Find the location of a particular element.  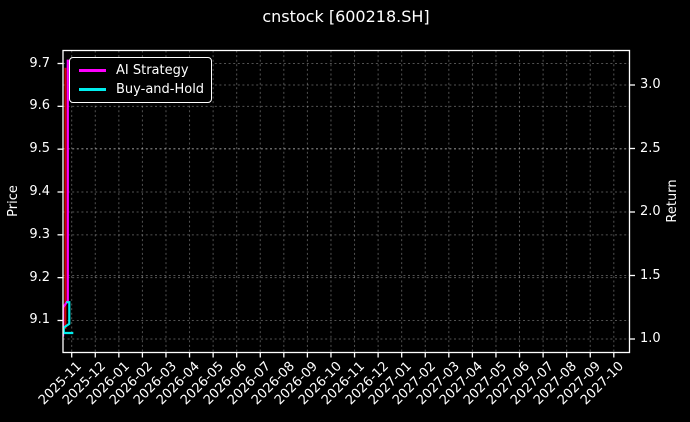

chart-title: cnstock [600218.SH] is located at coordinates (346, 16).